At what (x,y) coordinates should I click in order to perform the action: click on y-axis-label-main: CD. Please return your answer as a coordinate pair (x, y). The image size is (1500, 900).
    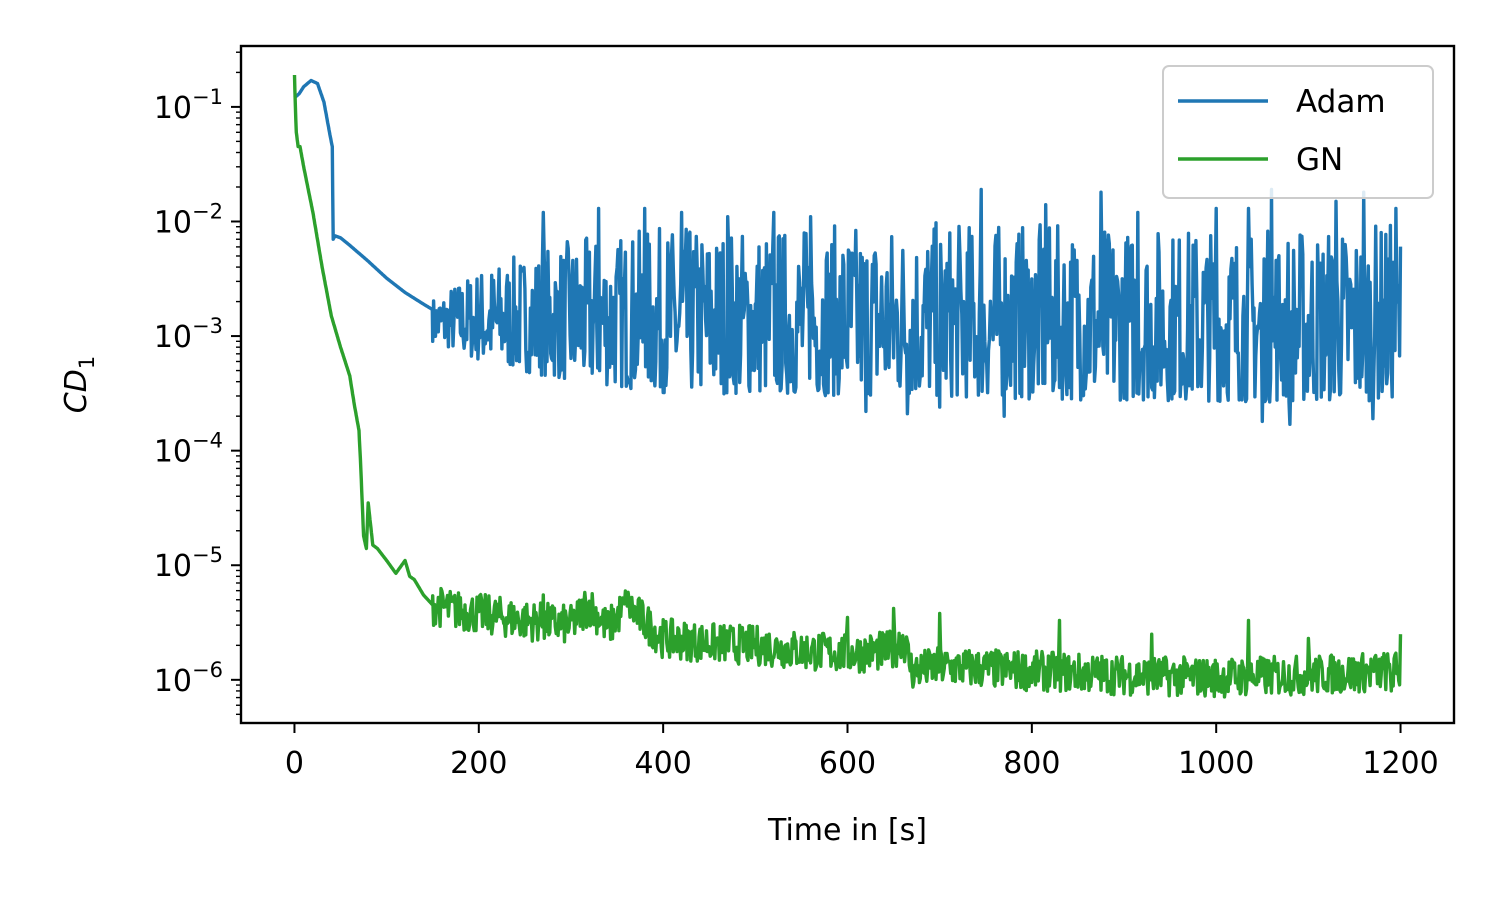
    Looking at the image, I should click on (76, 391).